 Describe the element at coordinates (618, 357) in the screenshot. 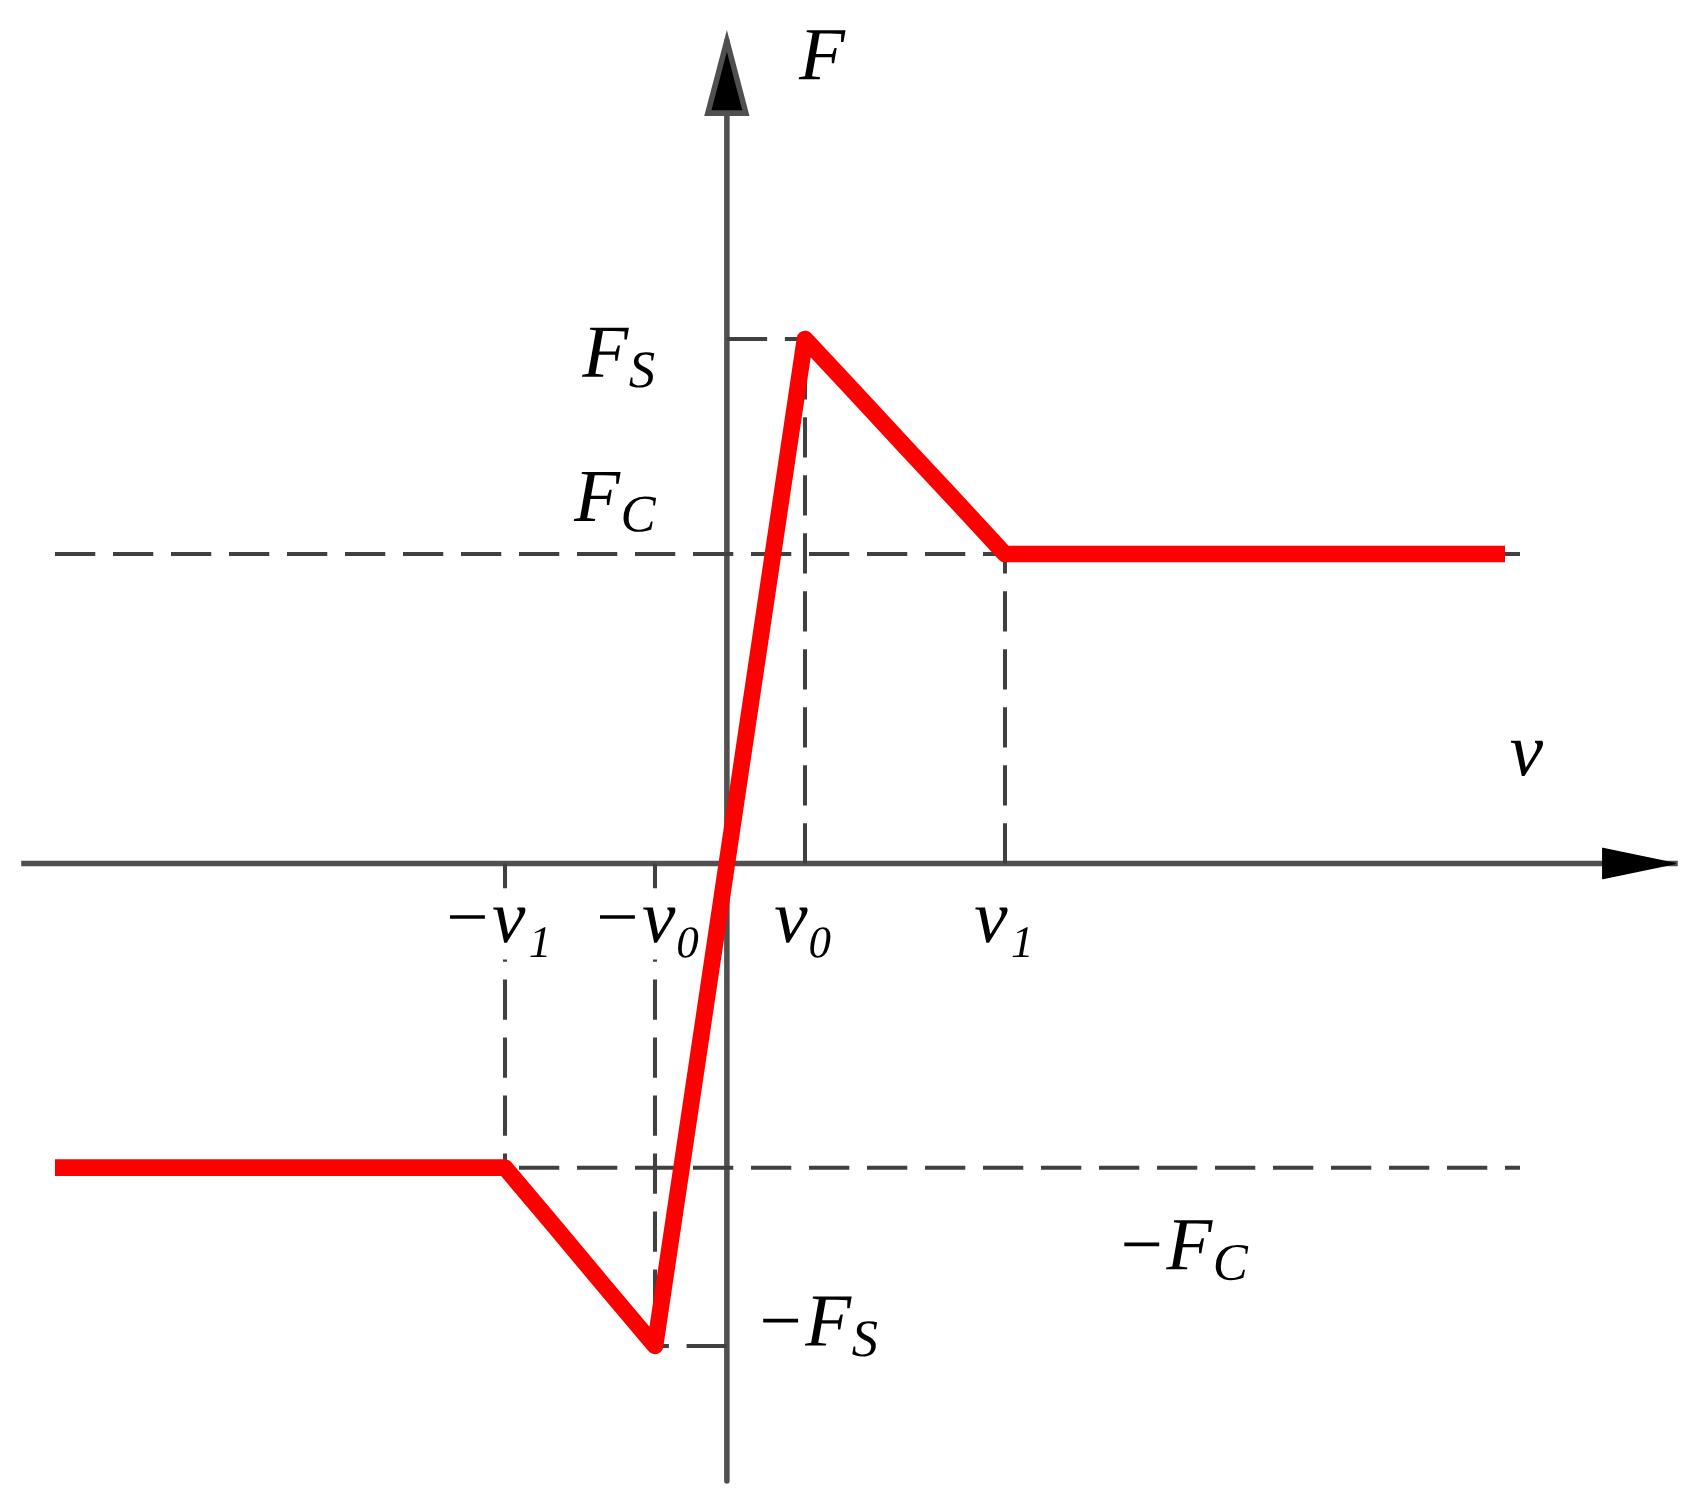

I see `ref-line-label: F$_{S}$` at that location.